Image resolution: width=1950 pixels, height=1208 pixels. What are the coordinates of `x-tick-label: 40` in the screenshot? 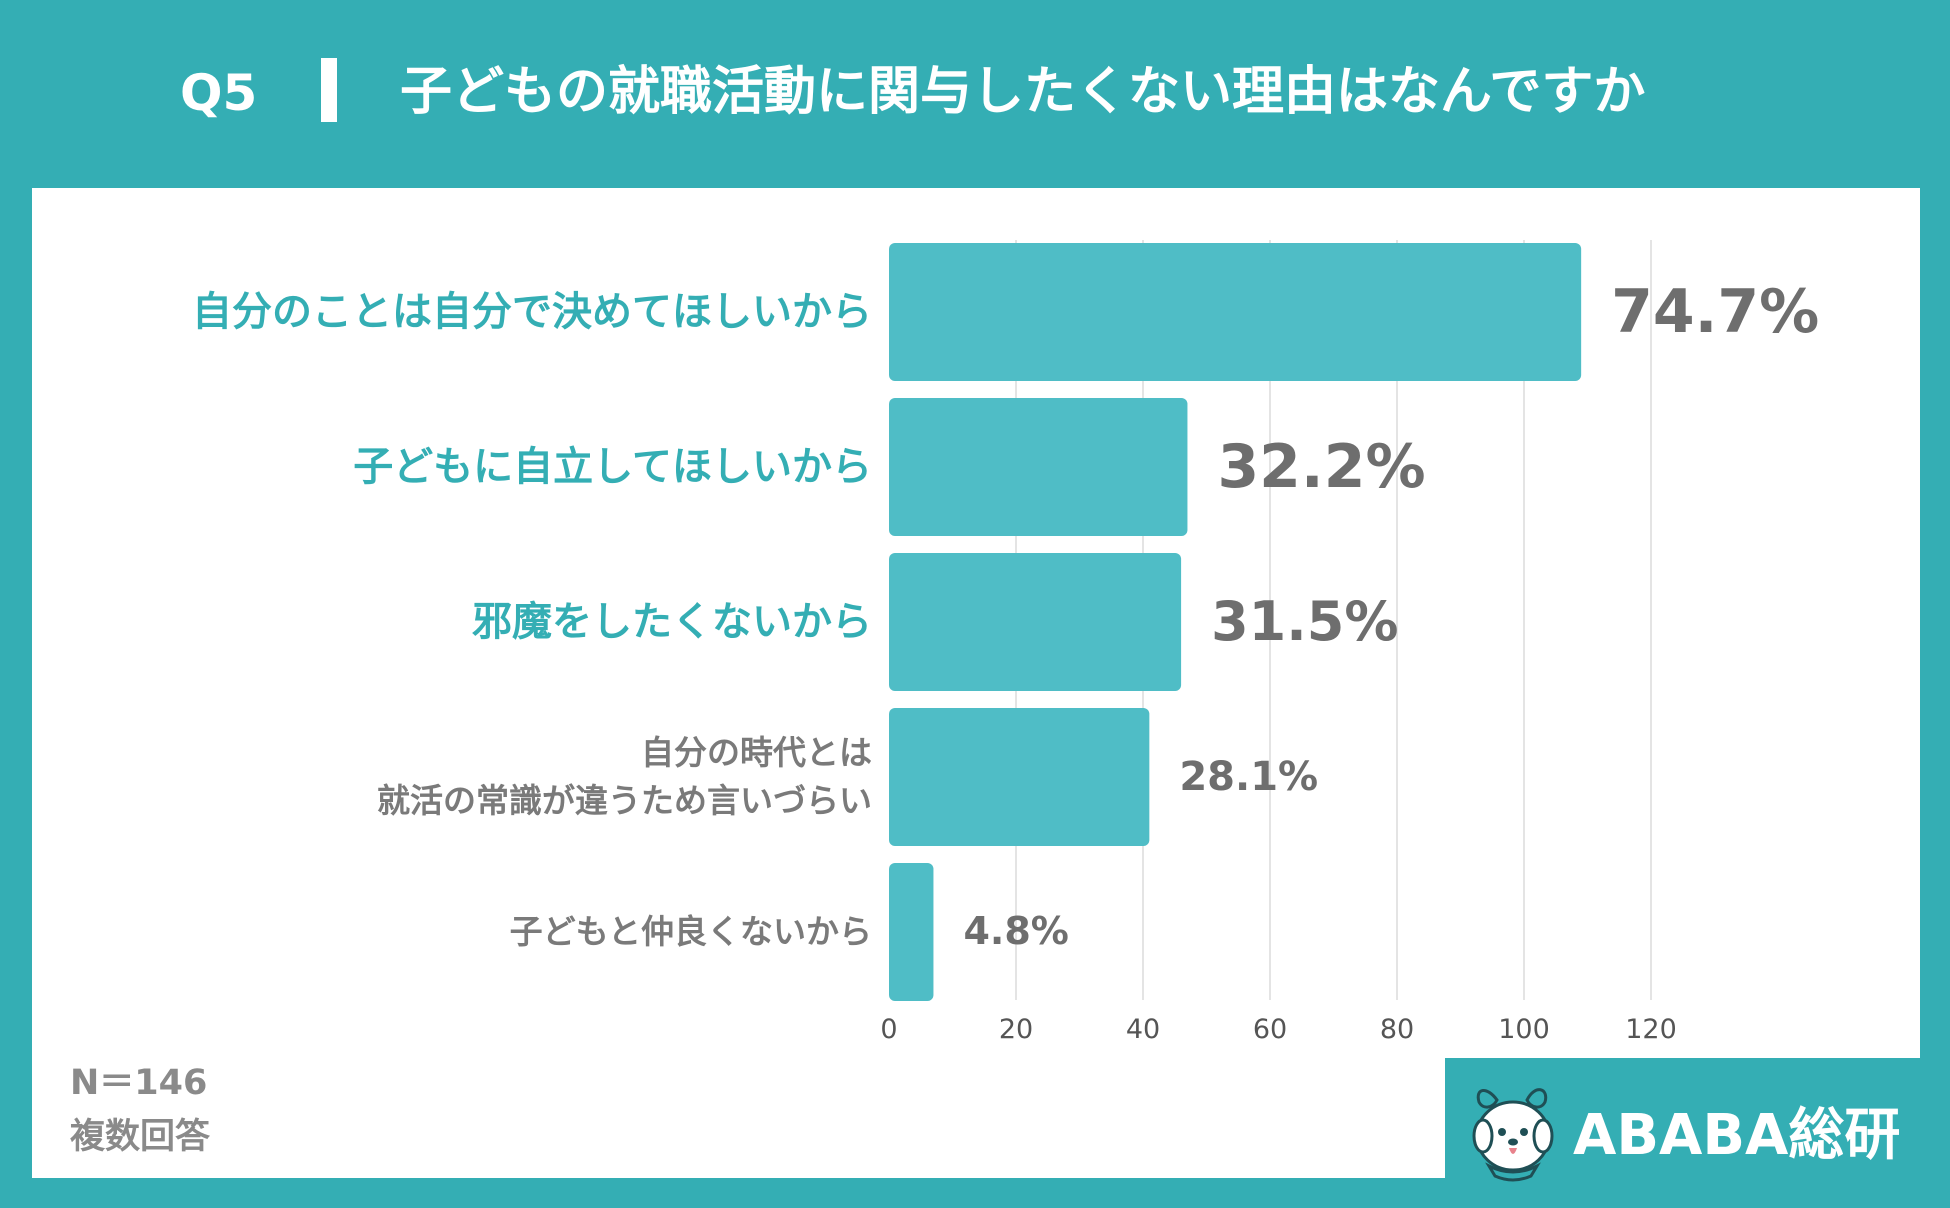 It's located at (1143, 1029).